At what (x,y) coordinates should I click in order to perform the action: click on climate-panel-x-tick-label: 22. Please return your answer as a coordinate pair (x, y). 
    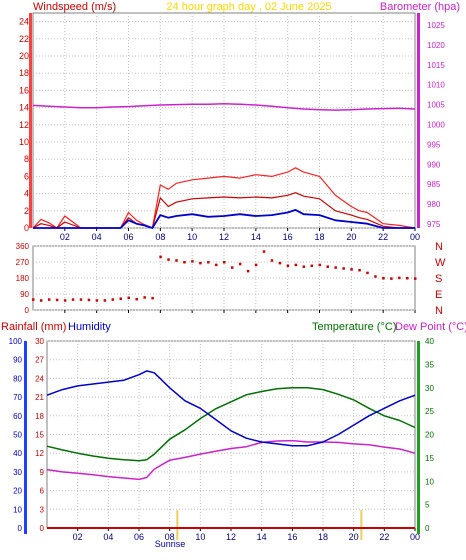
    Looking at the image, I should click on (384, 537).